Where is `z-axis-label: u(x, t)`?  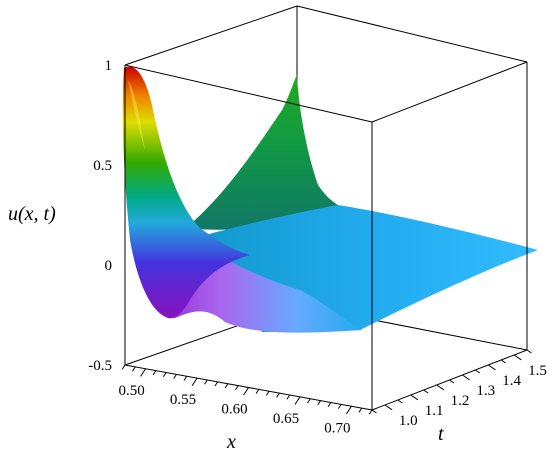
z-axis-label: u(x, t) is located at coordinates (32, 214).